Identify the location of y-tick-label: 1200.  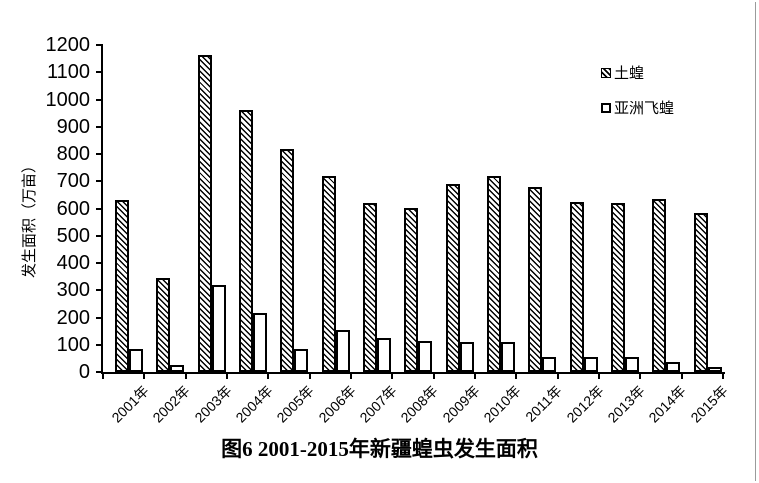
(68, 45).